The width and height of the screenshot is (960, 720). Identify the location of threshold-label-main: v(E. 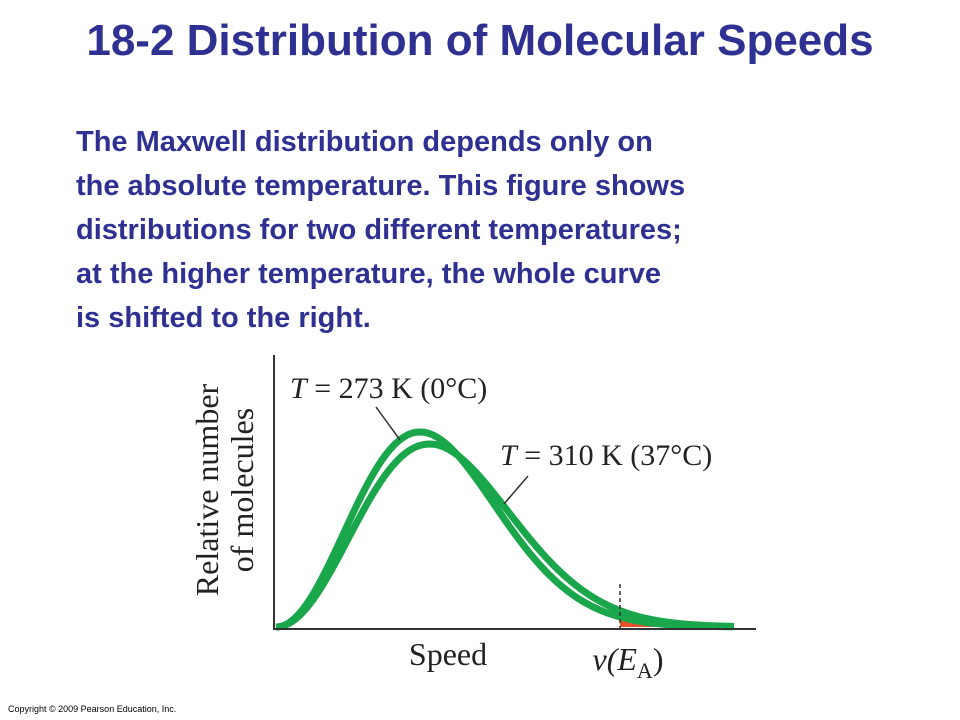
(615, 659).